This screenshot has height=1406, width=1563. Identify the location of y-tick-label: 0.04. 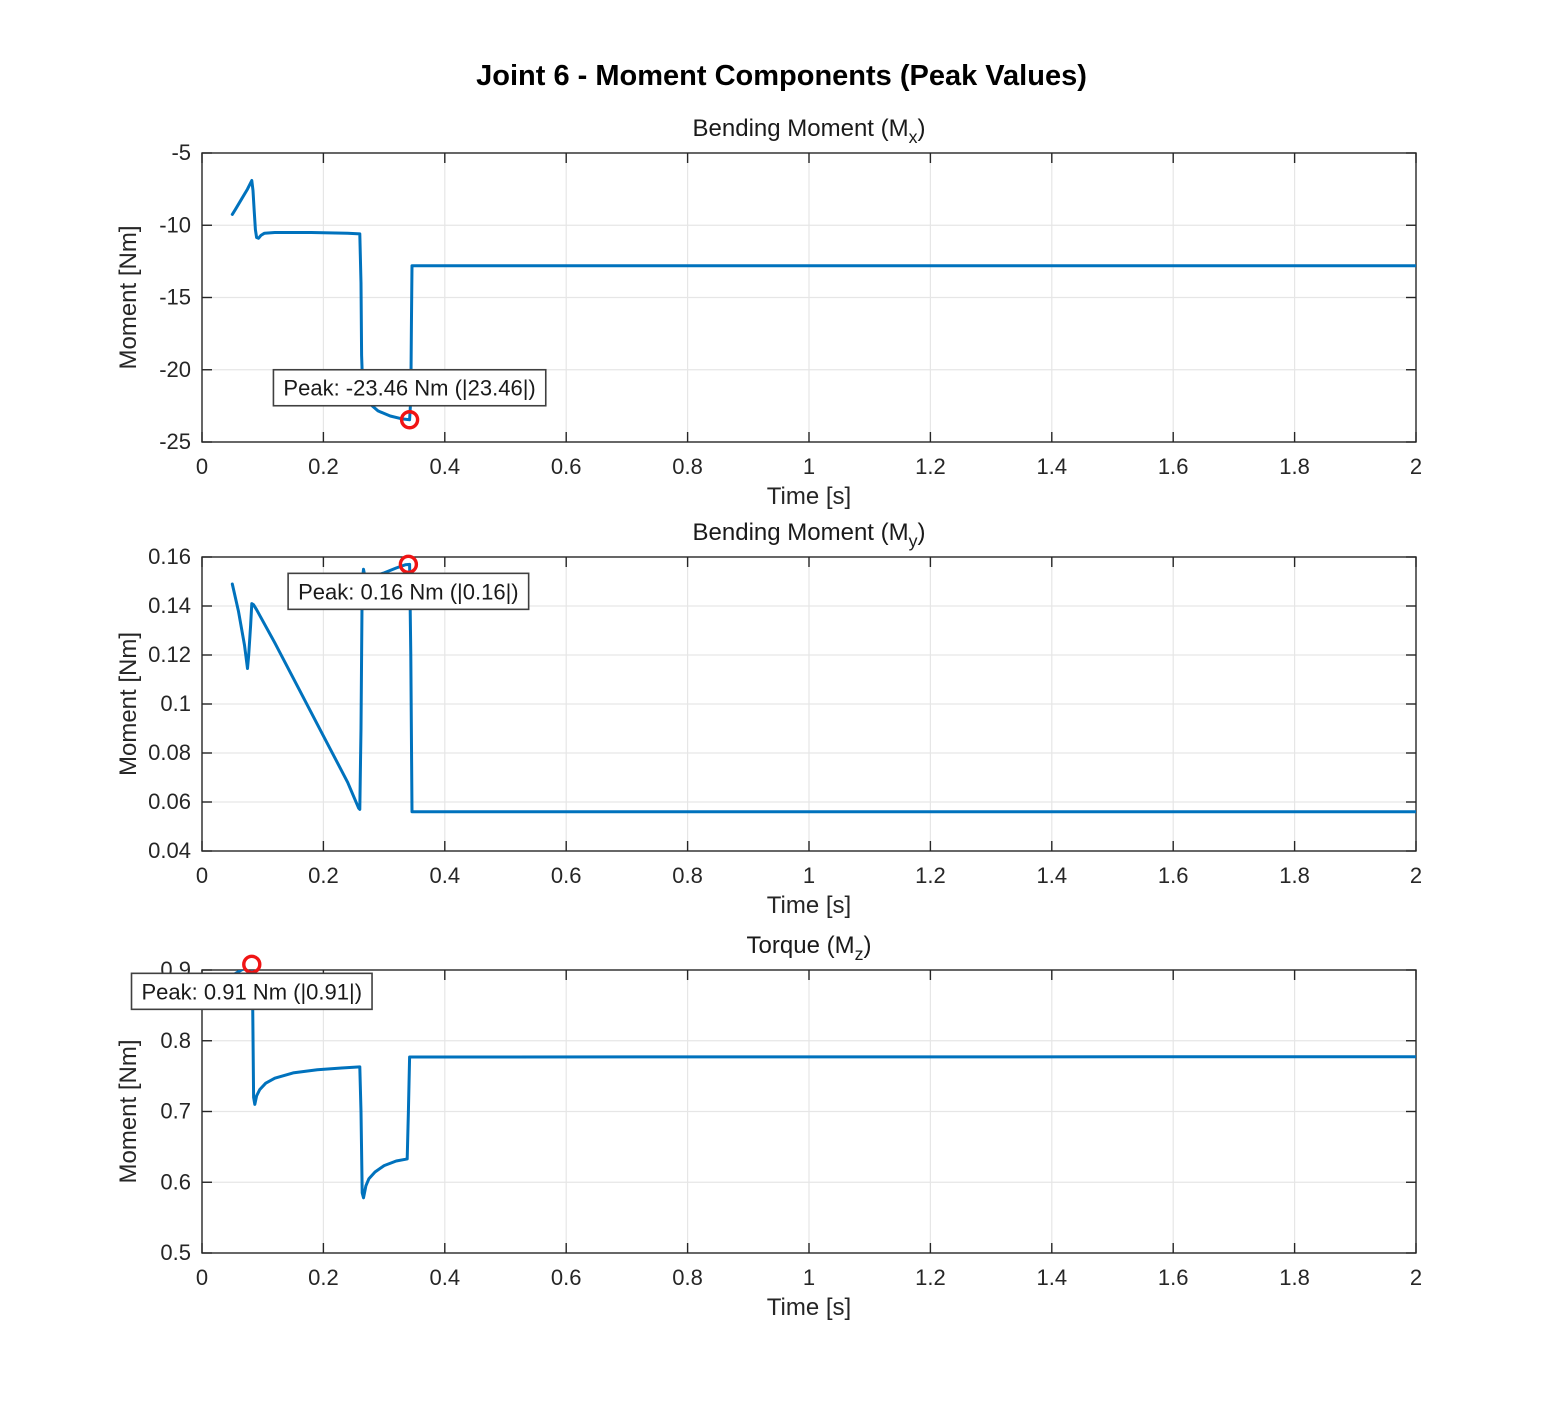
(169, 850).